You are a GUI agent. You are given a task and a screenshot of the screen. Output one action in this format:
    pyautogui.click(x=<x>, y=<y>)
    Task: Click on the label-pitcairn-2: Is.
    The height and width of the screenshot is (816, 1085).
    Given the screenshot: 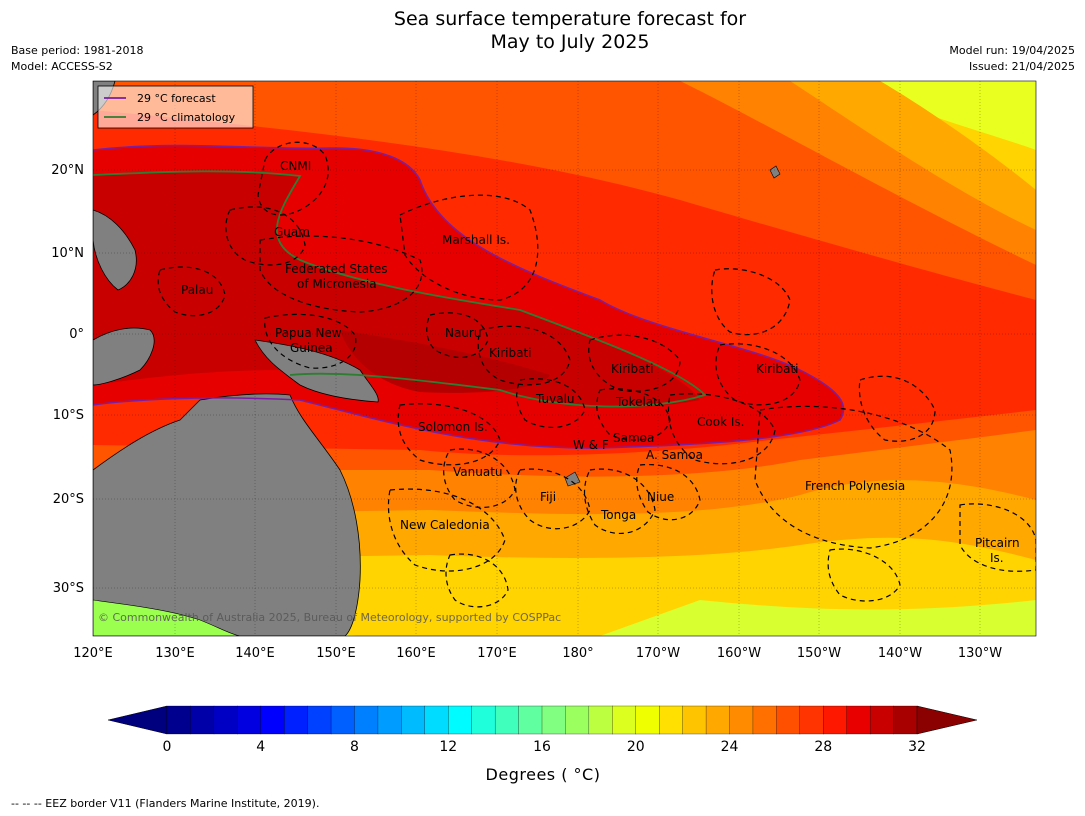 What is the action you would take?
    pyautogui.click(x=997, y=558)
    